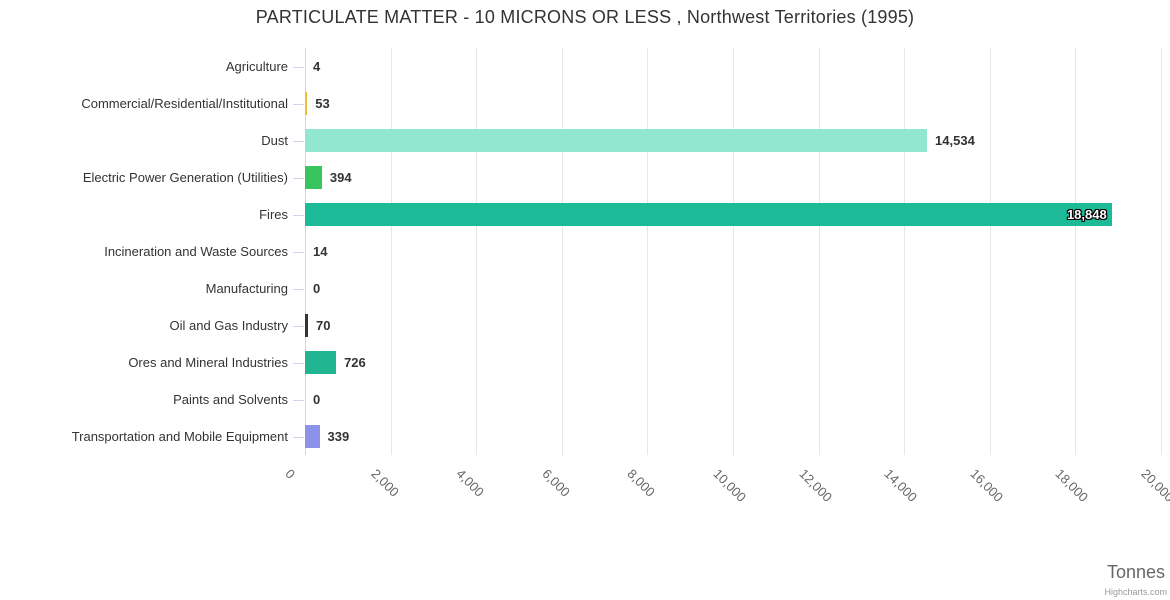  Describe the element at coordinates (305, 251) in the screenshot. I see `y-axis-line` at that location.